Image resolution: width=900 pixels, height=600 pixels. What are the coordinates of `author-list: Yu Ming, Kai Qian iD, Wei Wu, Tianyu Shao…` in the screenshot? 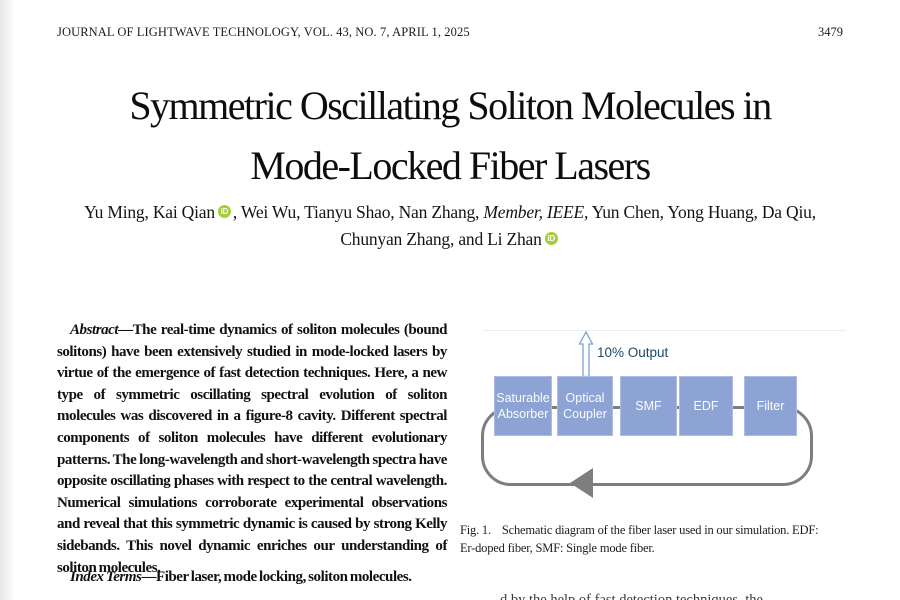 It's located at (450, 226).